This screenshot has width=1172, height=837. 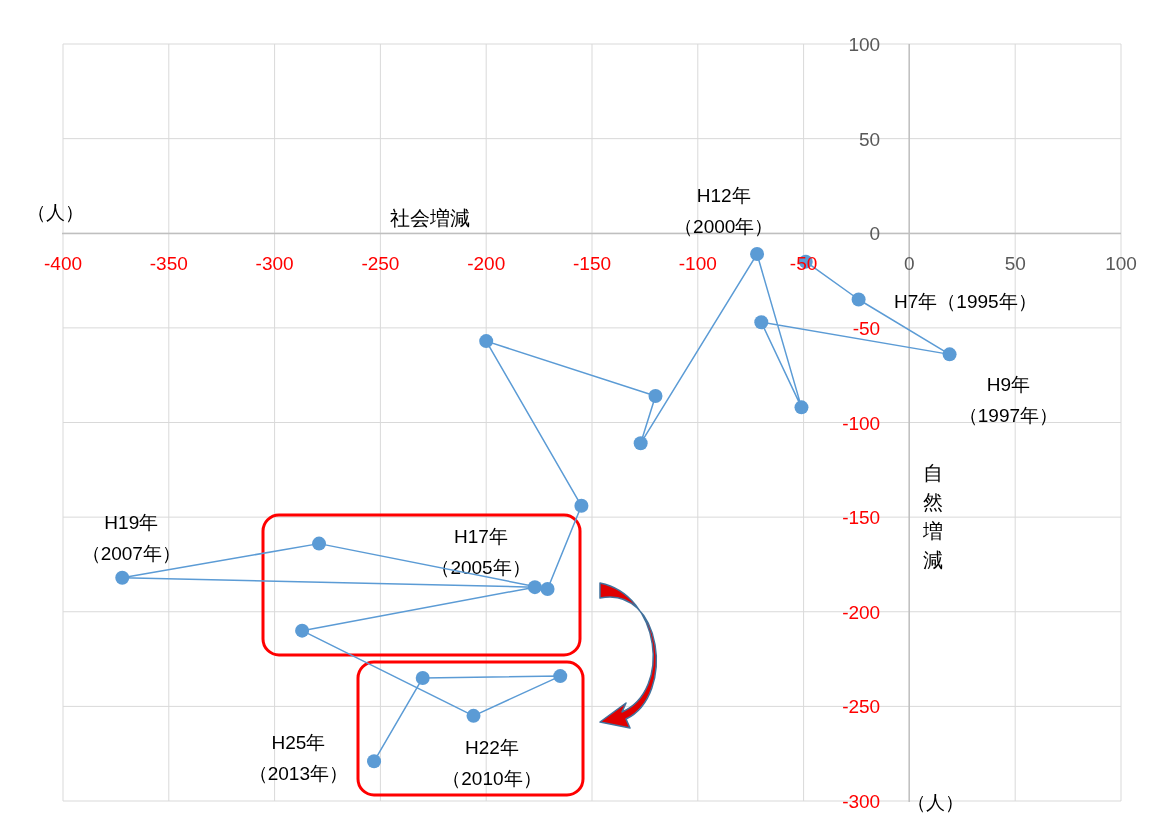 What do you see at coordinates (131, 538) in the screenshot?
I see `annotation: H19年（2007年）` at bounding box center [131, 538].